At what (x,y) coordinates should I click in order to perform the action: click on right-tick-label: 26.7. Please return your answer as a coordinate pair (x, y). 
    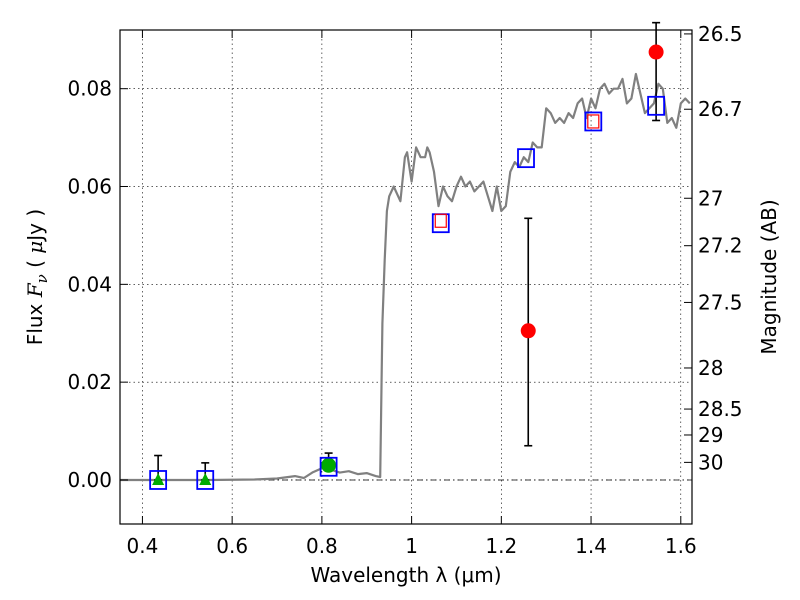
    Looking at the image, I should click on (720, 109).